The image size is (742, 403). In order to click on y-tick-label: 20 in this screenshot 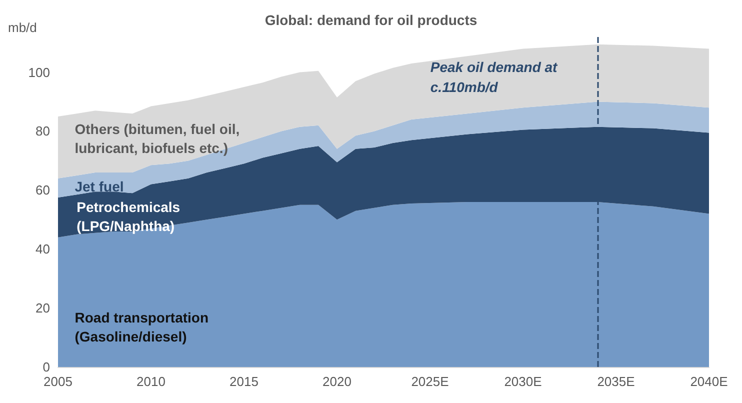, I will do `click(43, 308)`.